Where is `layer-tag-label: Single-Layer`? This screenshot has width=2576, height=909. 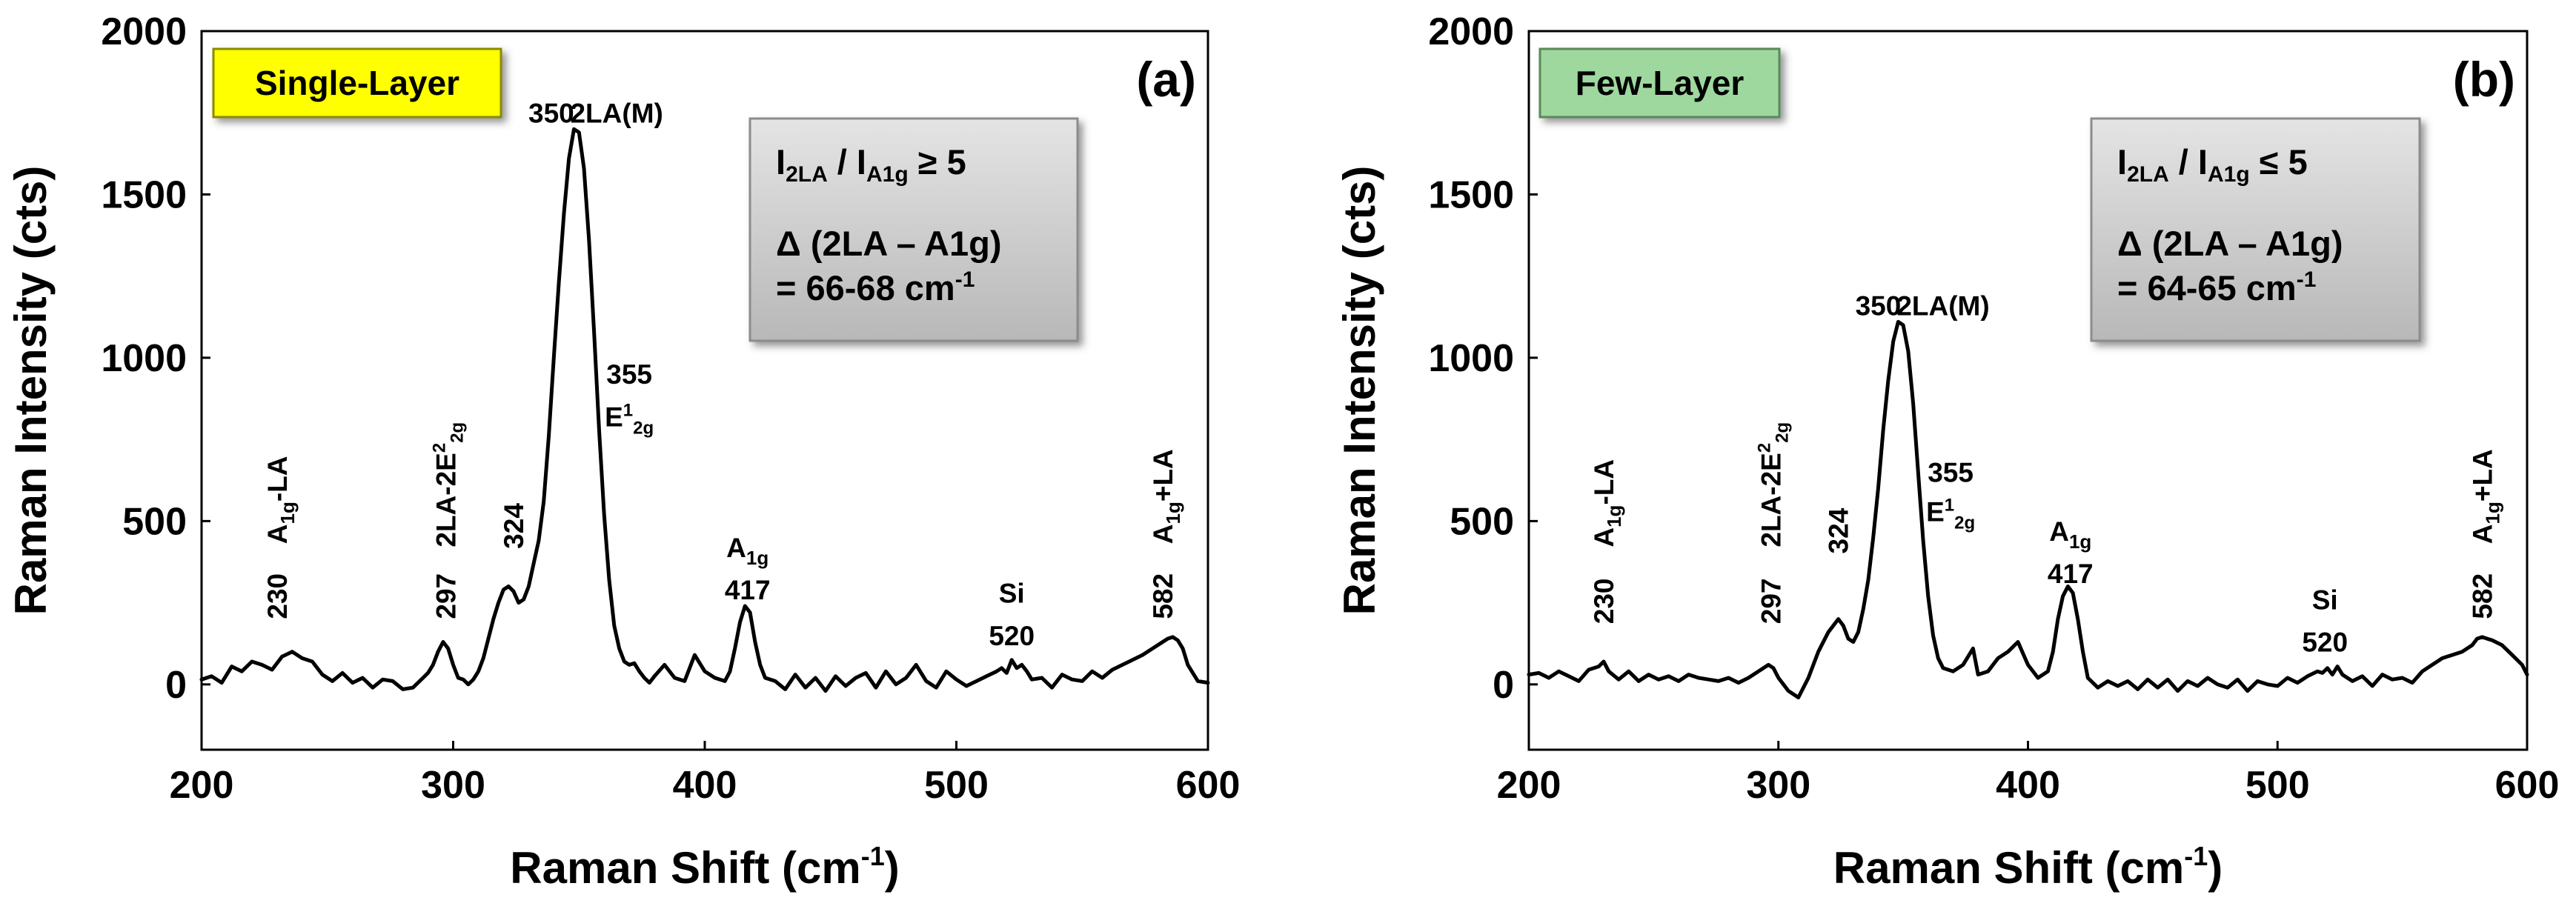 layer-tag-label: Single-Layer is located at coordinates (357, 83).